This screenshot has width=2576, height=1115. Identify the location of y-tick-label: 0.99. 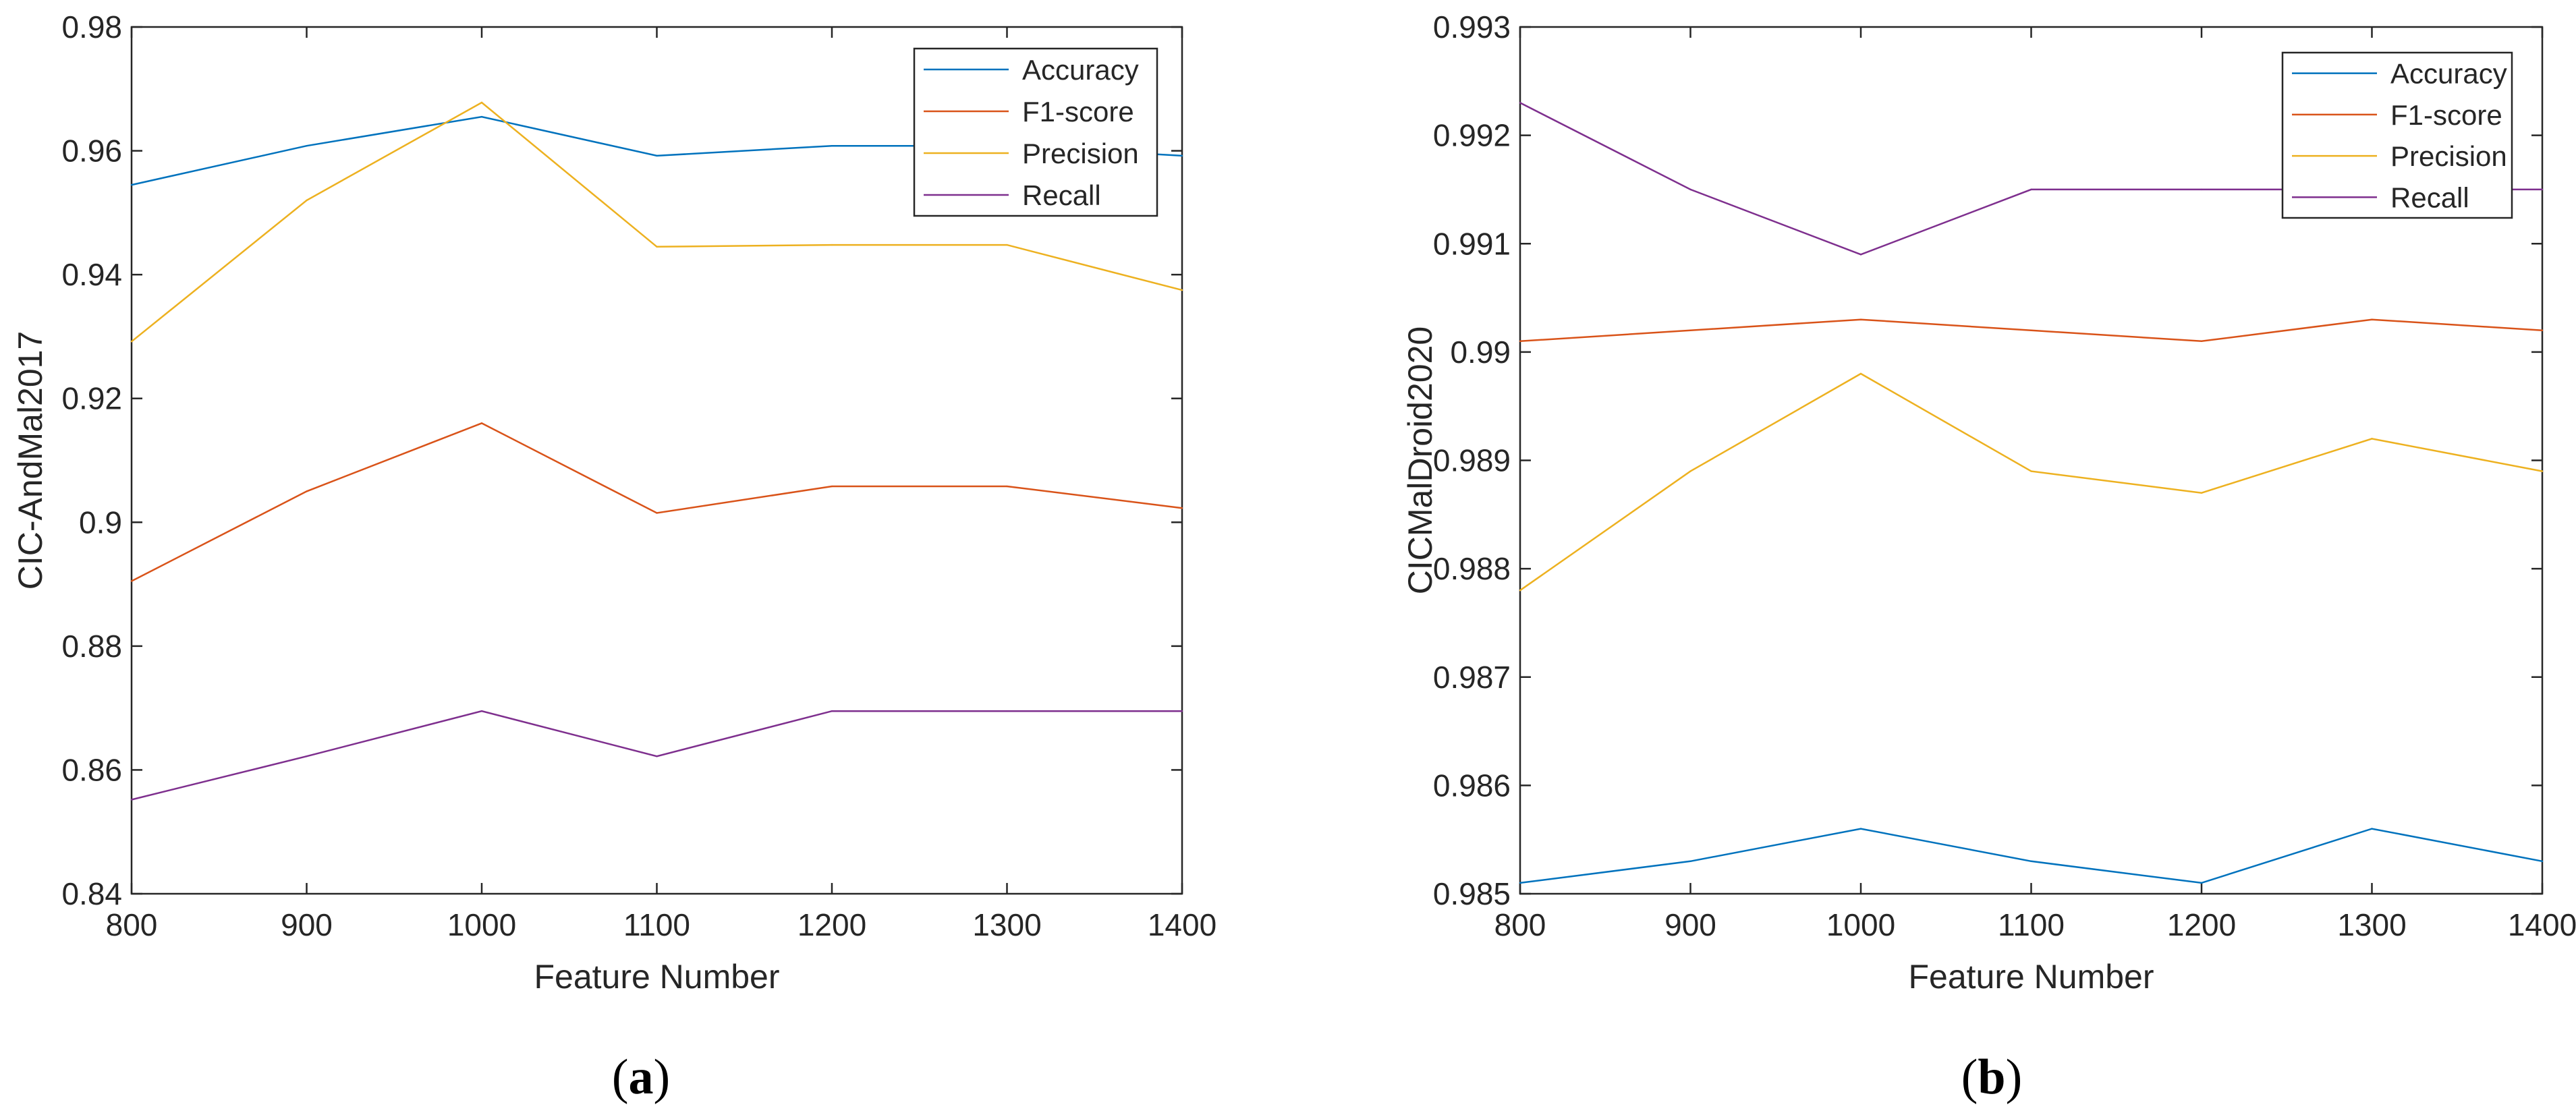
(1480, 353).